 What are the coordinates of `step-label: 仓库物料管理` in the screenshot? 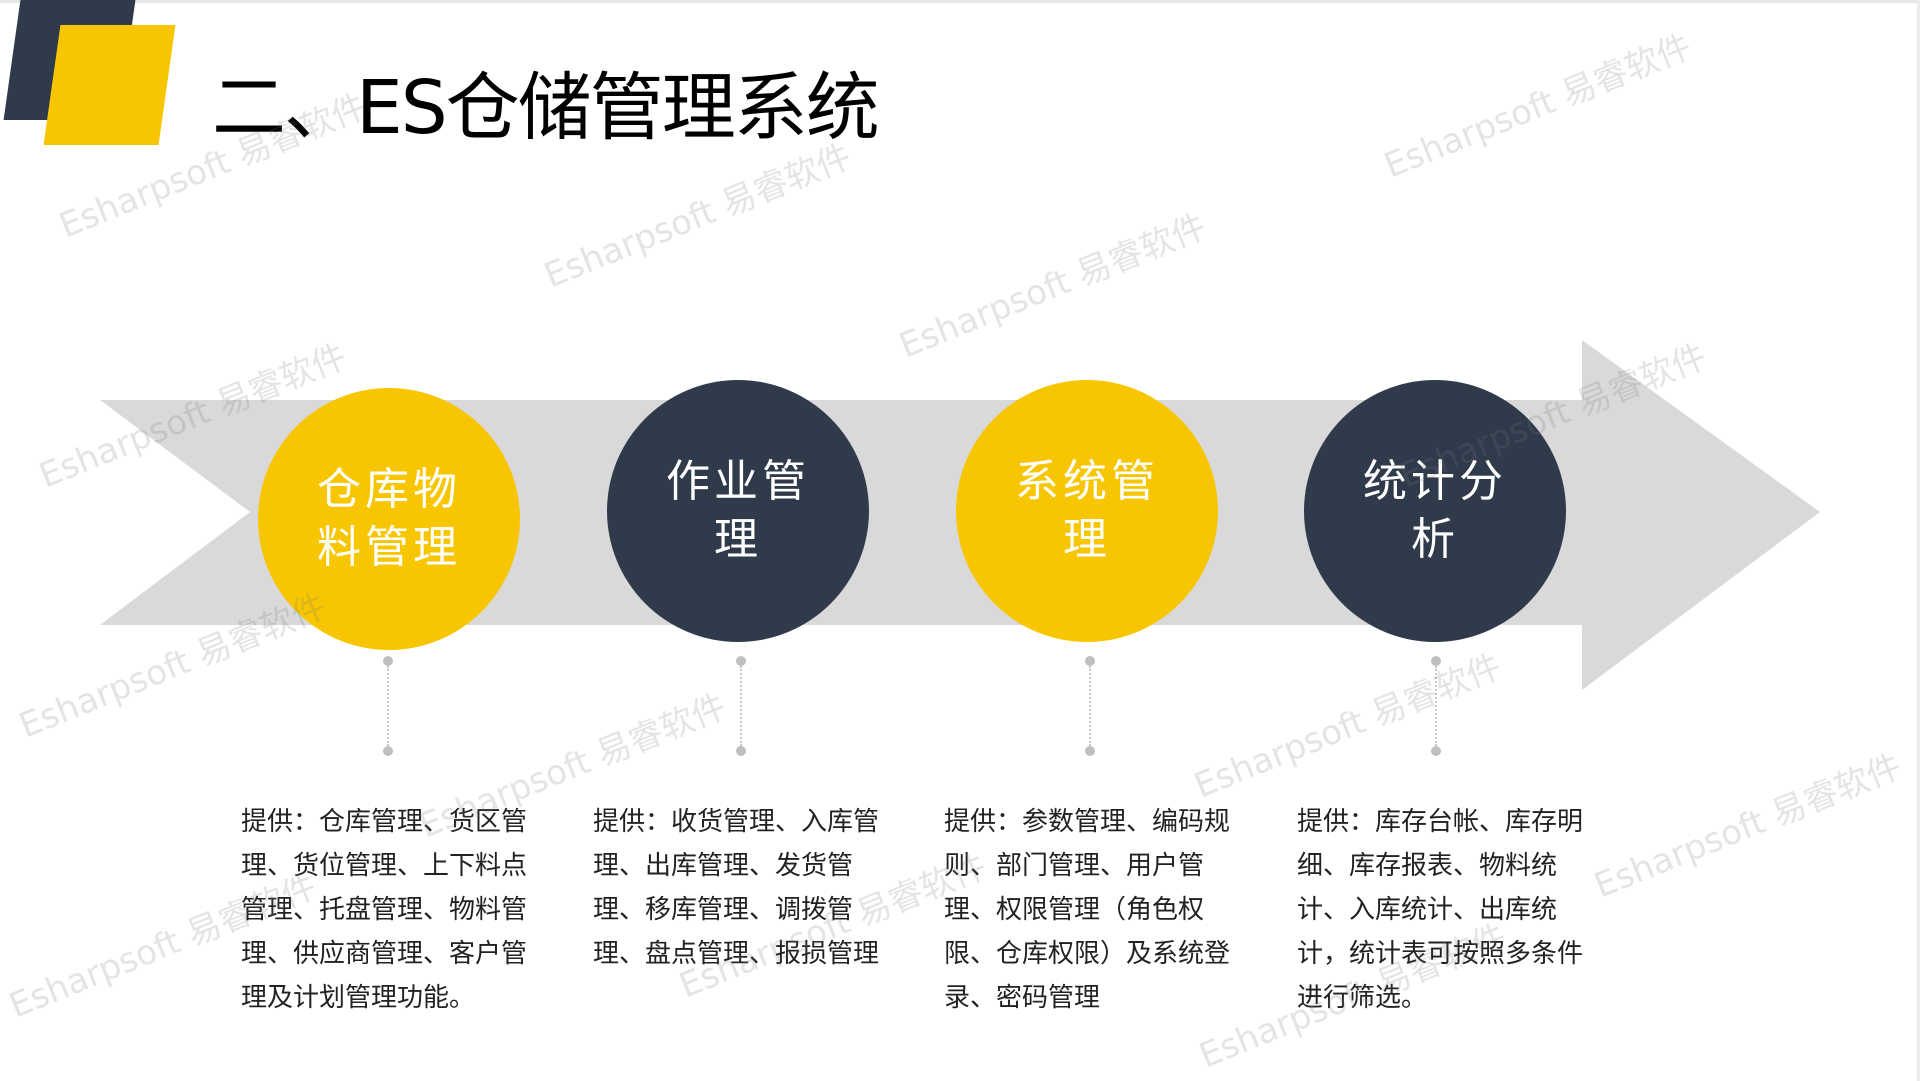 It's located at (389, 518).